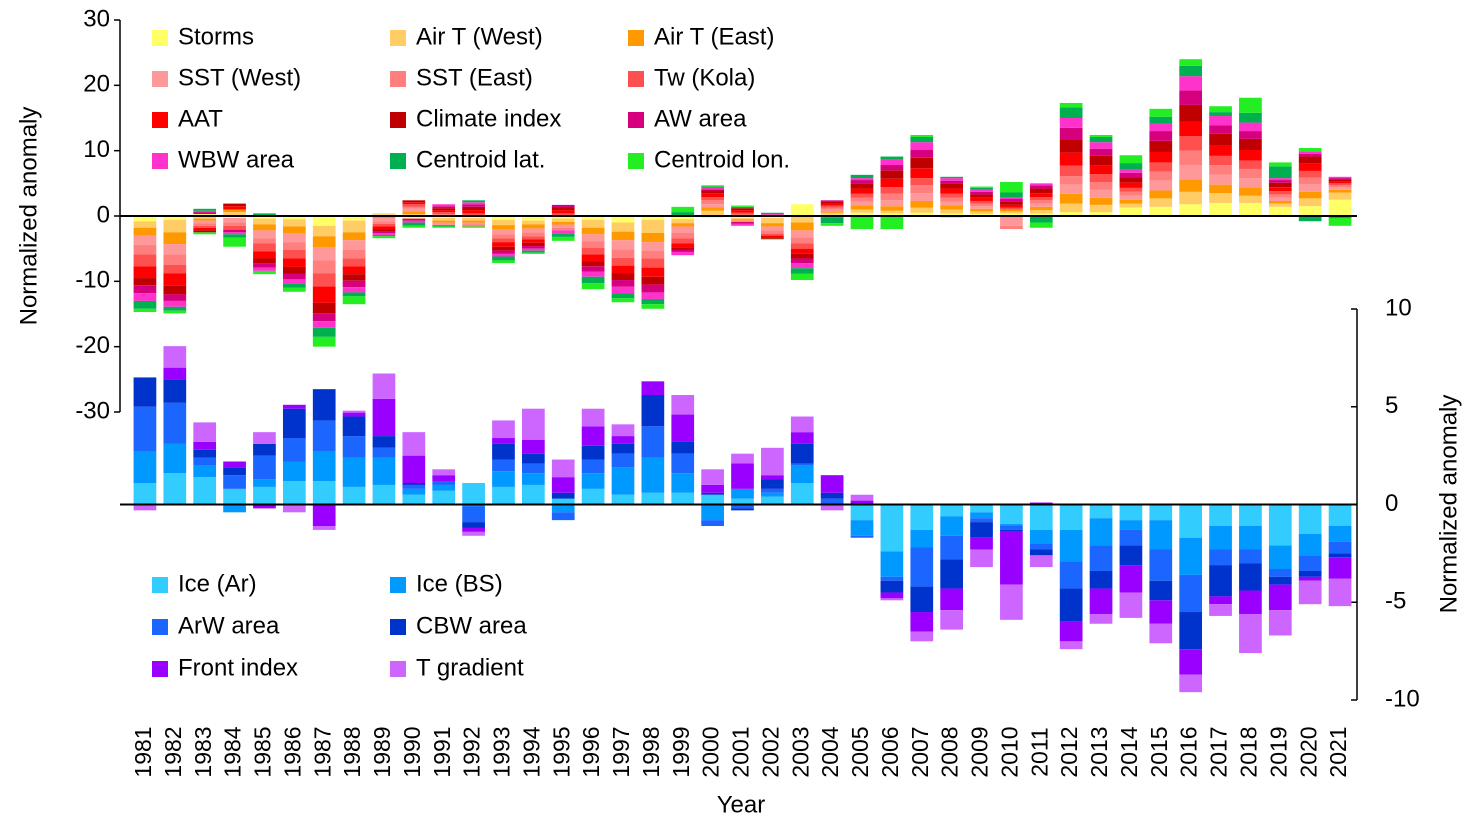  Describe the element at coordinates (471, 625) in the screenshot. I see `legend-label: CBW area` at that location.